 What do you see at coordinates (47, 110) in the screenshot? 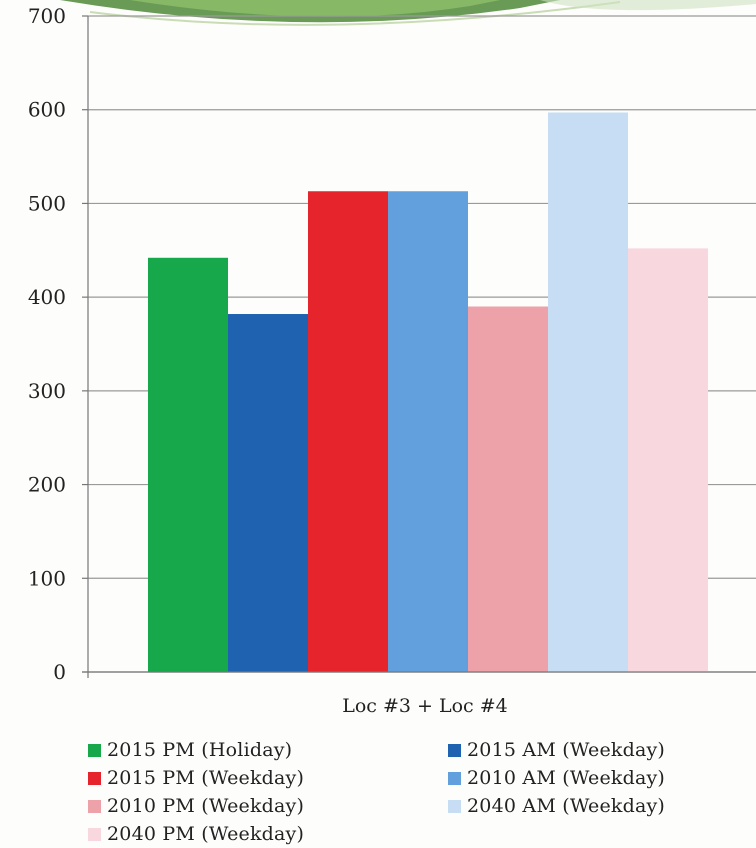
I see `y-tick-label: 600` at bounding box center [47, 110].